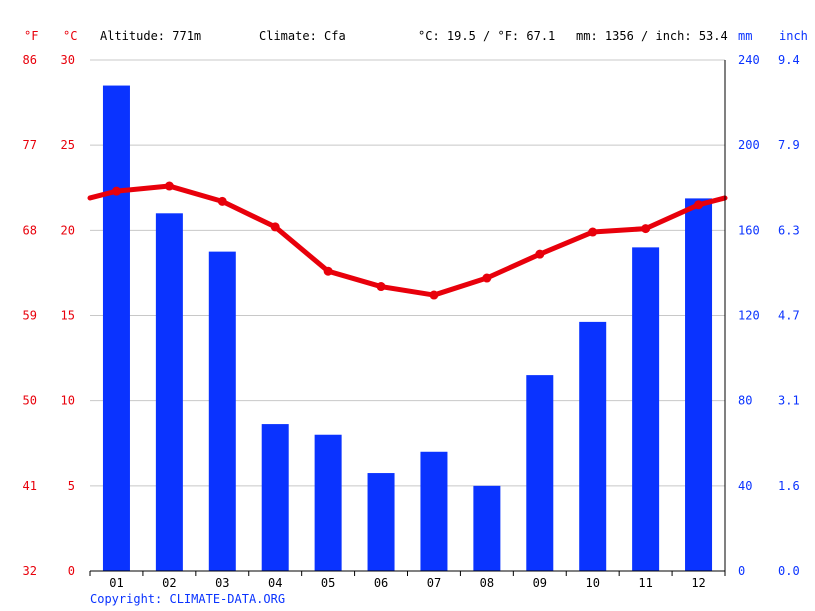 This screenshot has height=611, width=815. What do you see at coordinates (789, 145) in the screenshot?
I see `inch-tick-label: 7.9` at bounding box center [789, 145].